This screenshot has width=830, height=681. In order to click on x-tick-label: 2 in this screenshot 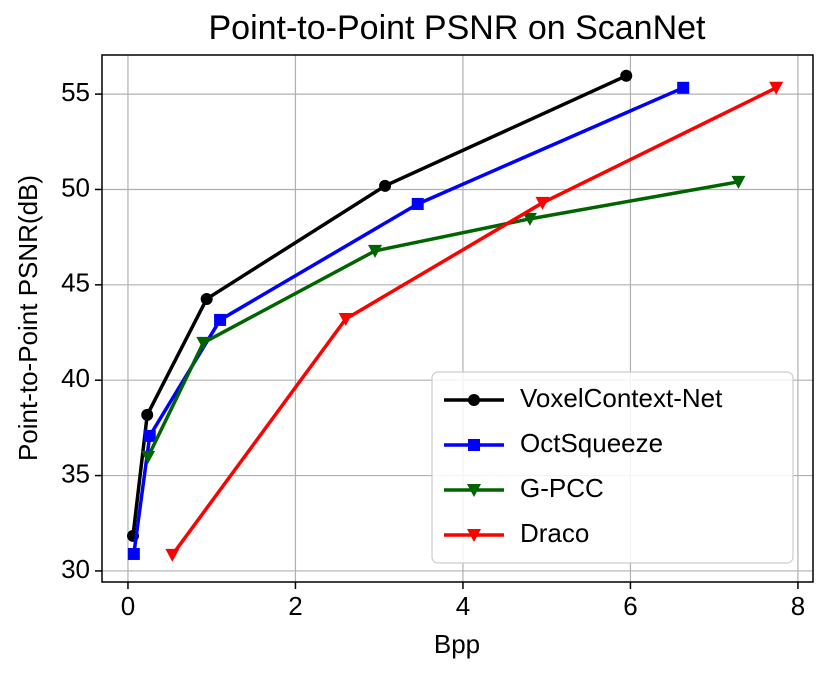, I will do `click(295, 606)`.